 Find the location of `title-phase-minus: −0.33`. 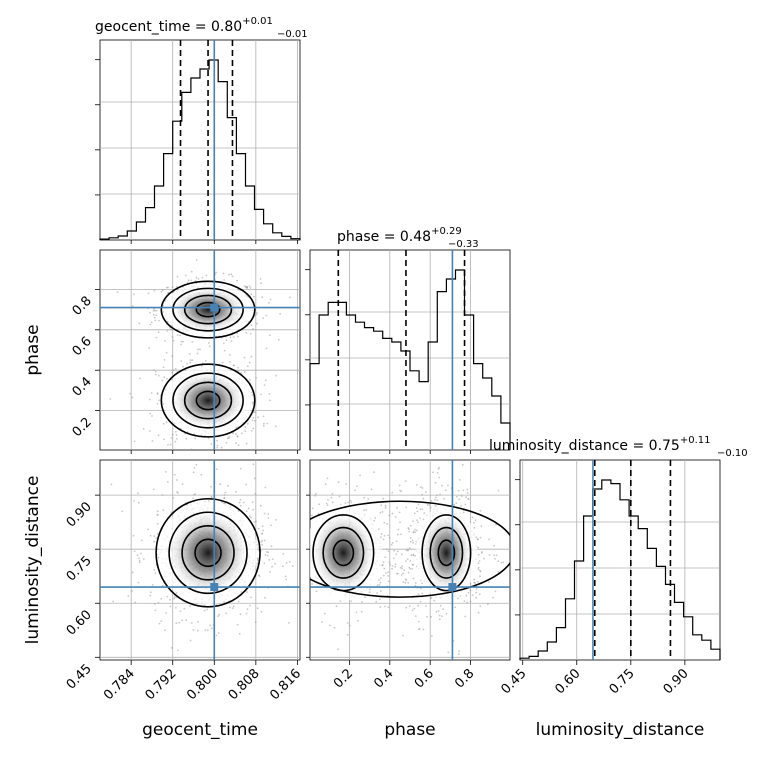

title-phase-minus: −0.33 is located at coordinates (463, 244).